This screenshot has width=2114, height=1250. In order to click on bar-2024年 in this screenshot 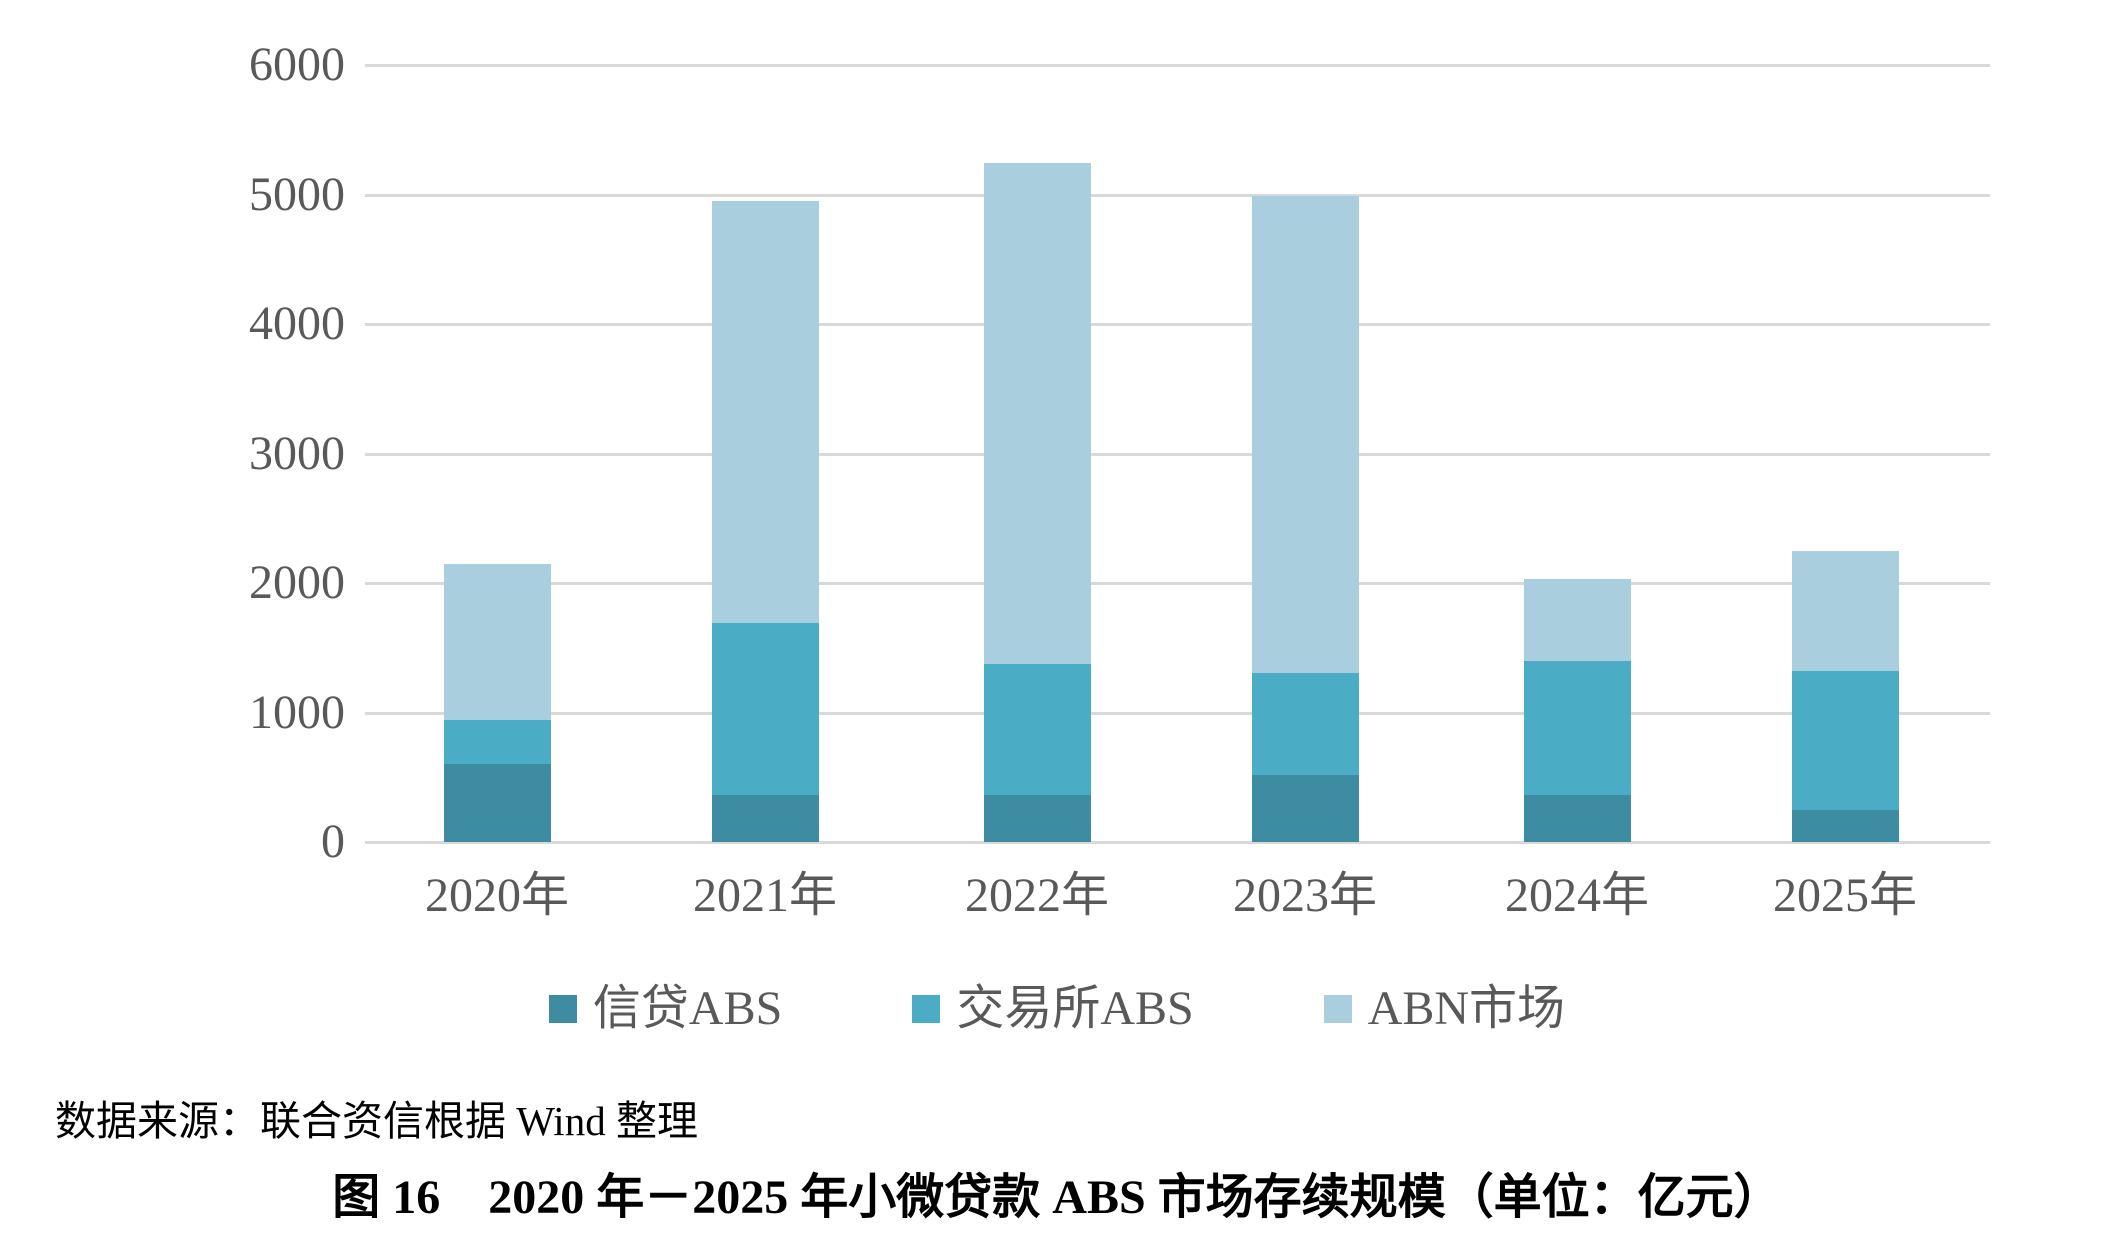, I will do `click(1577, 710)`.